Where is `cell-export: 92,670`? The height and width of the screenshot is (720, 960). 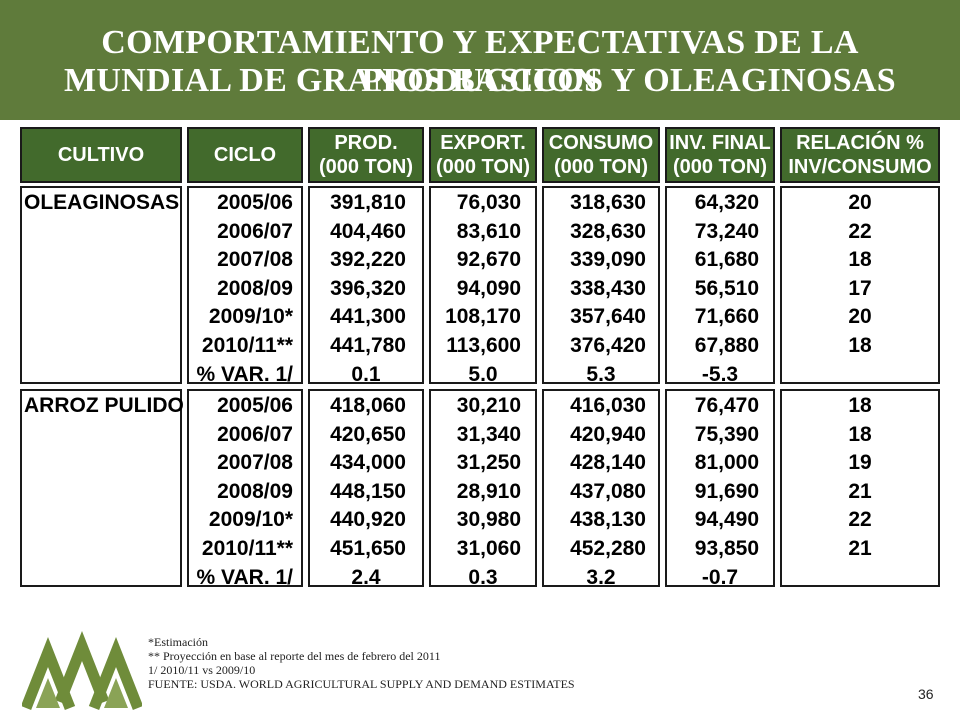
cell-export: 92,670 is located at coordinates (488, 260).